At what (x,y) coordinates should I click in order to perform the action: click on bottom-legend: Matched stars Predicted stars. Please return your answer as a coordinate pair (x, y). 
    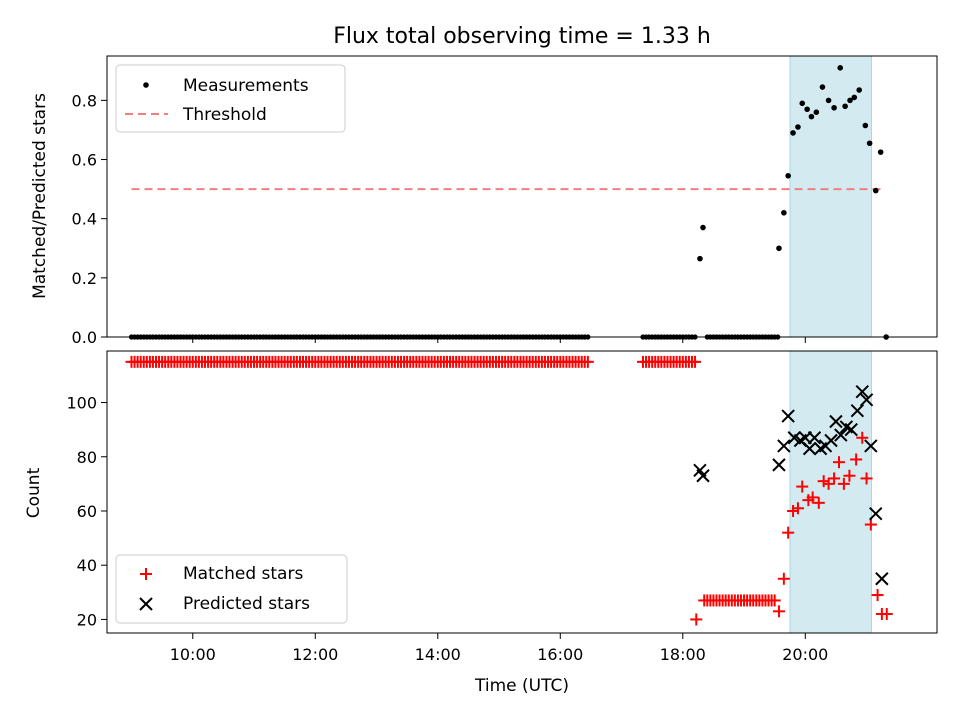
    Looking at the image, I should click on (231, 589).